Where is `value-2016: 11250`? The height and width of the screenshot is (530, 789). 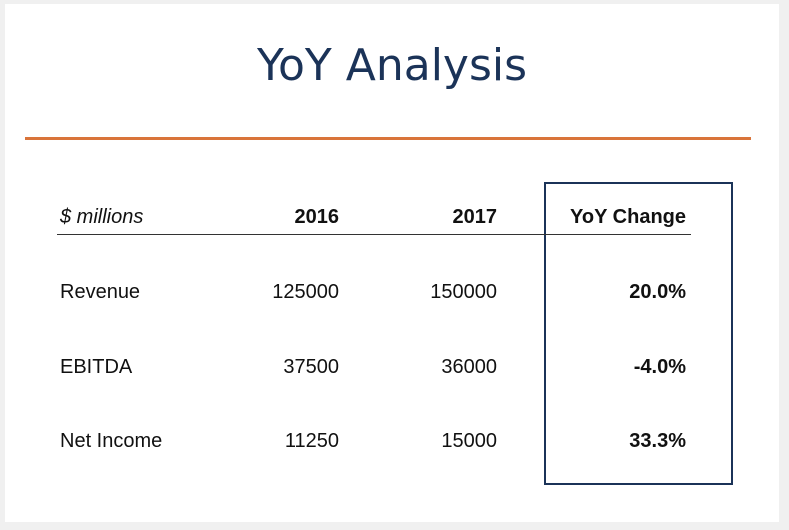
value-2016: 11250 is located at coordinates (311, 441).